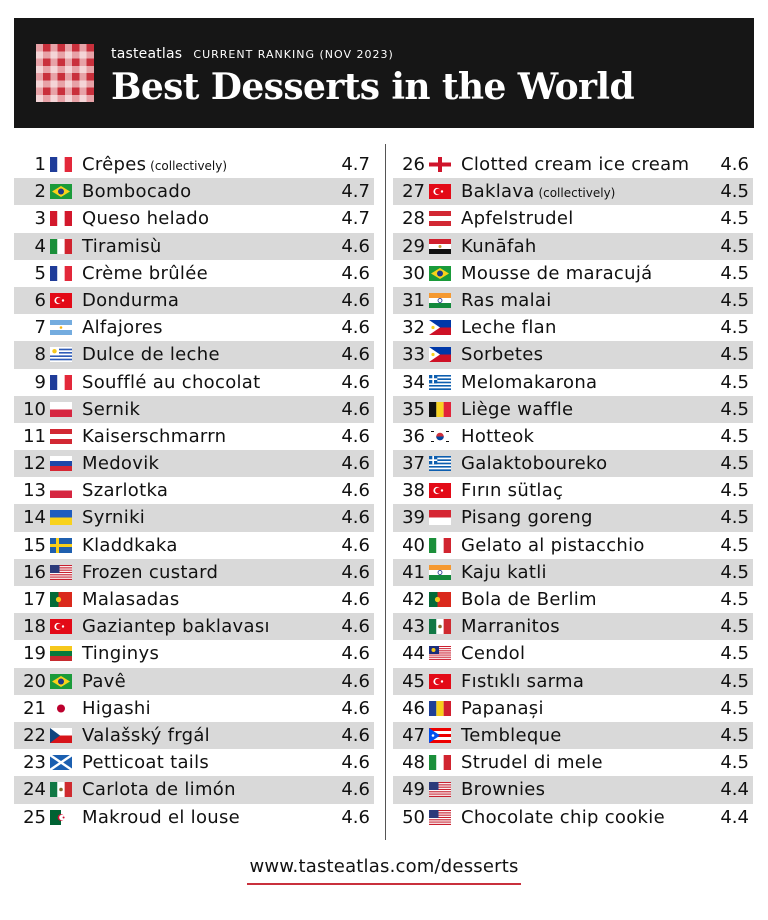  What do you see at coordinates (131, 599) in the screenshot?
I see `dessert-name: Malasadas` at bounding box center [131, 599].